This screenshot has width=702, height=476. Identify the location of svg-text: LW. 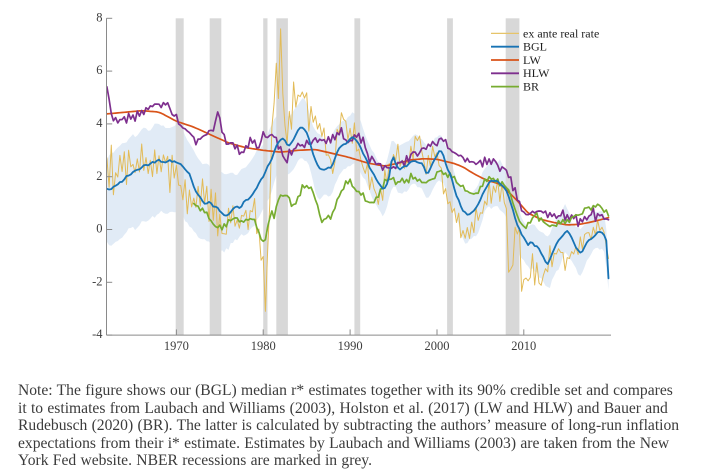
(532, 60).